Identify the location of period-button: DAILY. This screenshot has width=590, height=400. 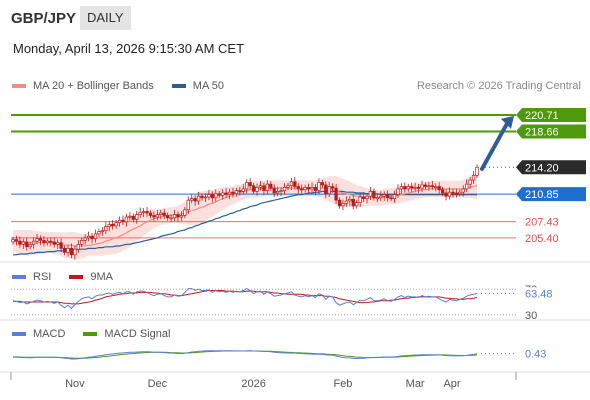
(105, 18).